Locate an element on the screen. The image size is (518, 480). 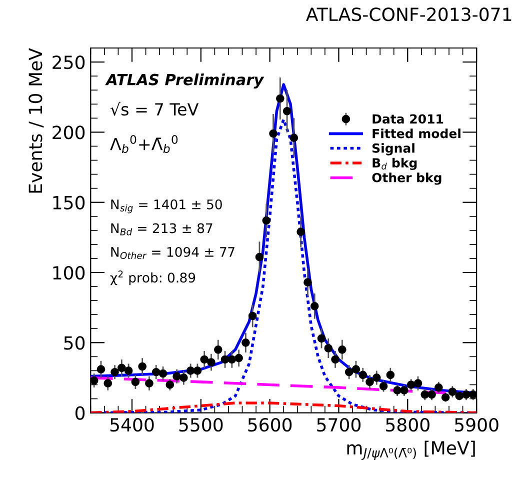
legend-label: Other bkg is located at coordinates (407, 178).